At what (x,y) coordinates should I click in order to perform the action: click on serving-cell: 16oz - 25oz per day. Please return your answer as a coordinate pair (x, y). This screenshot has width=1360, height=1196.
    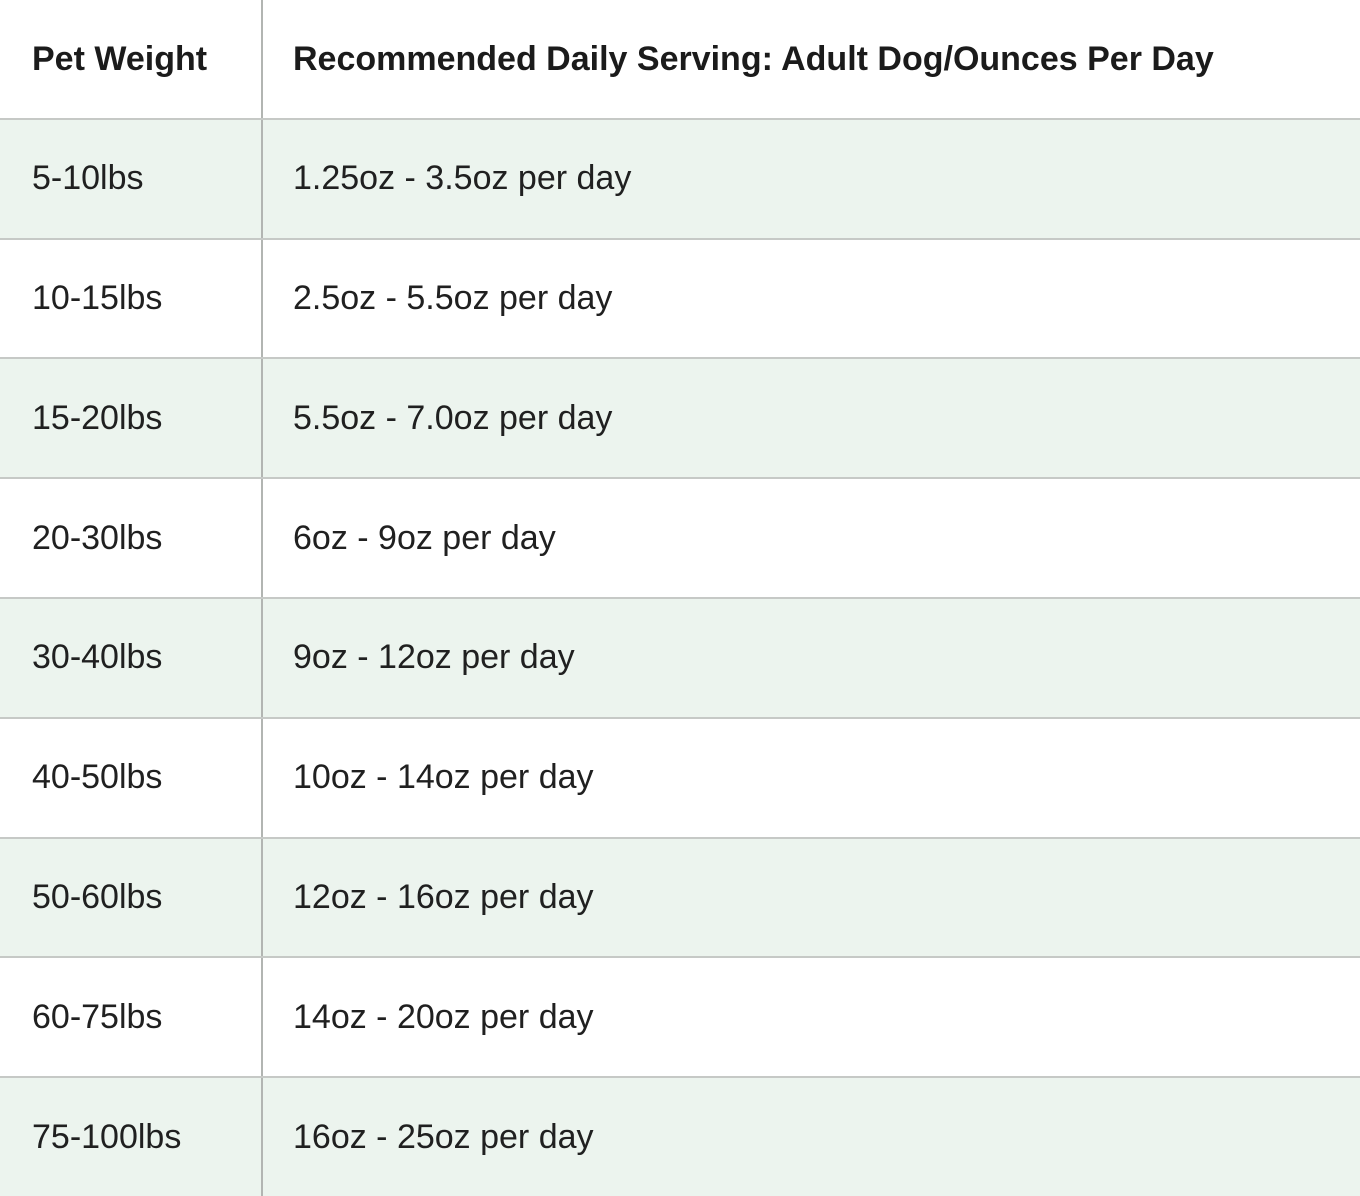
    Looking at the image, I should click on (443, 1136).